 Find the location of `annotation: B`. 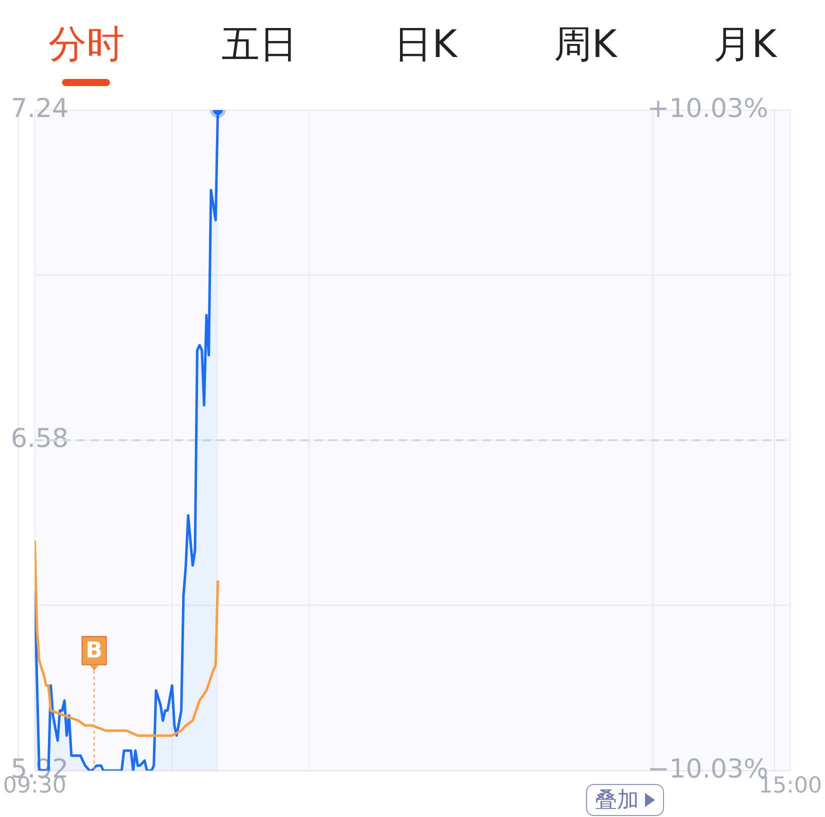

annotation: B is located at coordinates (94, 651).